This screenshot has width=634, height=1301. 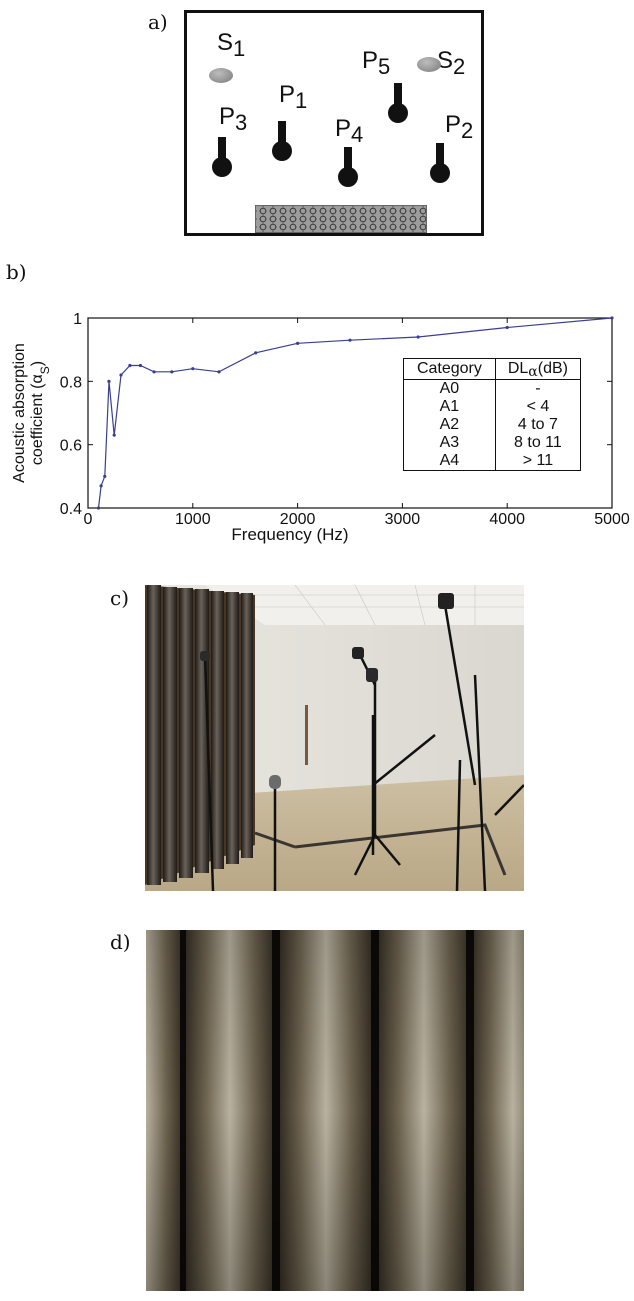 What do you see at coordinates (429, 64) in the screenshot?
I see `sound-source-s2-icon` at bounding box center [429, 64].